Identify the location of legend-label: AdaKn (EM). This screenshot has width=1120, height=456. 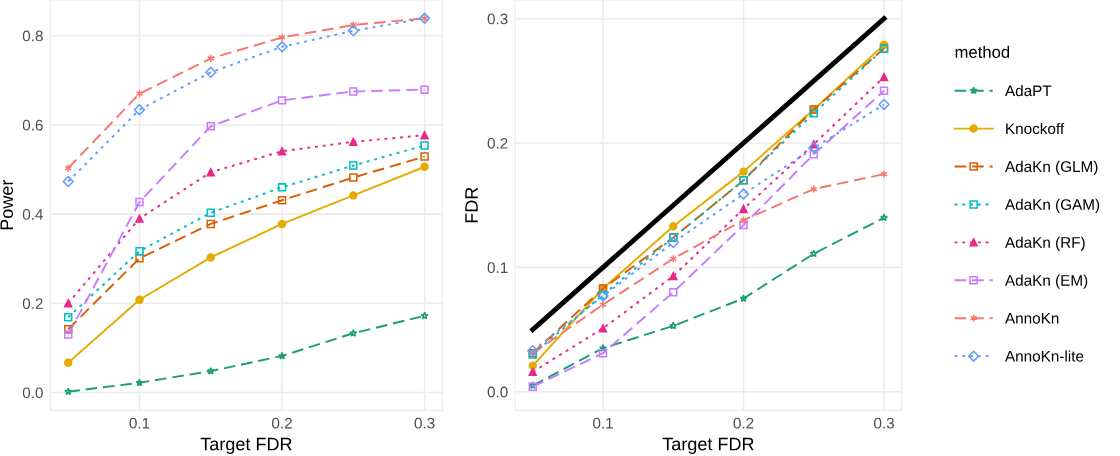
(1046, 281).